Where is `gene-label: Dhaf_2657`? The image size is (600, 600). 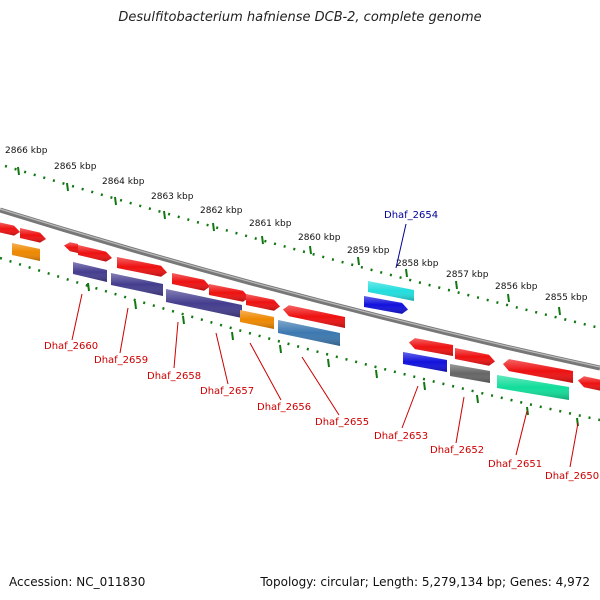 gene-label: Dhaf_2657 is located at coordinates (227, 391).